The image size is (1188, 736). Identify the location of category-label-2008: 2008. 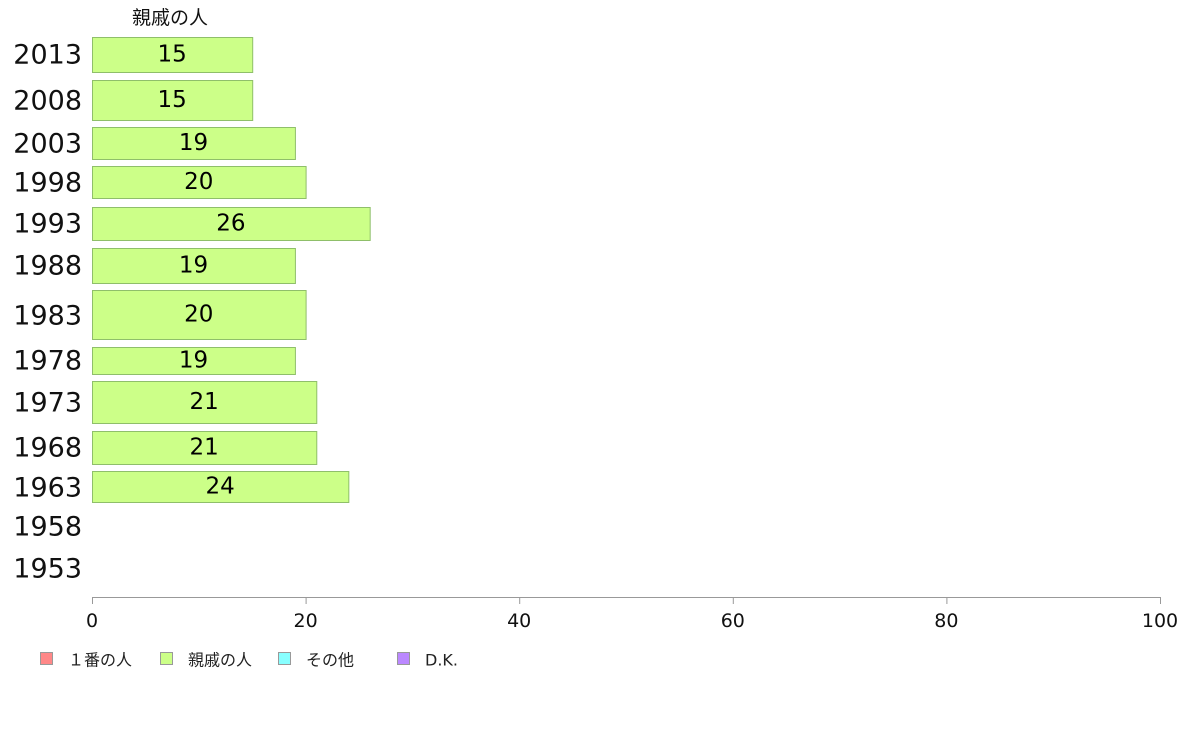
(47, 101).